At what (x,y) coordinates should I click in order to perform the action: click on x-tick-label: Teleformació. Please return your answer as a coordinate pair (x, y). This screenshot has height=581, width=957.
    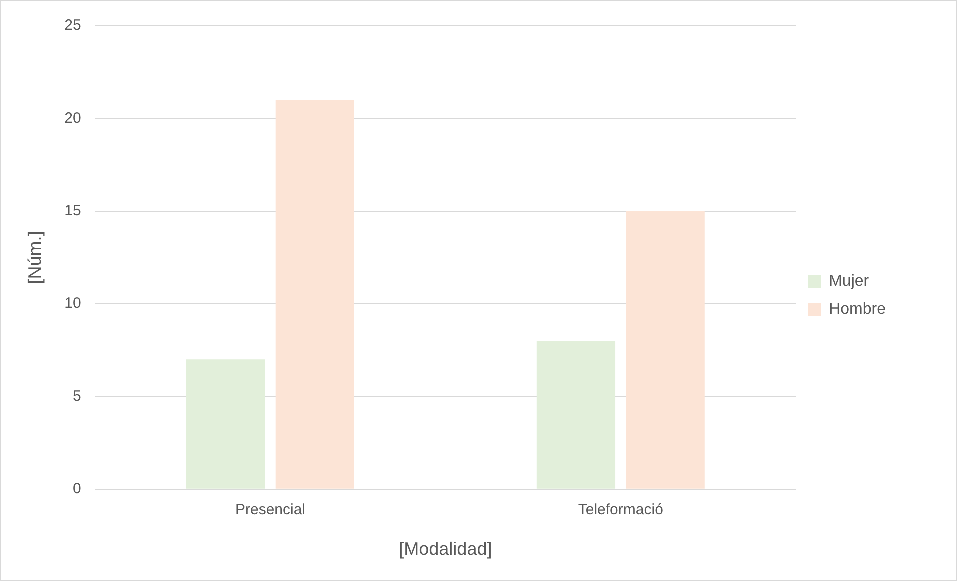
    Looking at the image, I should click on (621, 510).